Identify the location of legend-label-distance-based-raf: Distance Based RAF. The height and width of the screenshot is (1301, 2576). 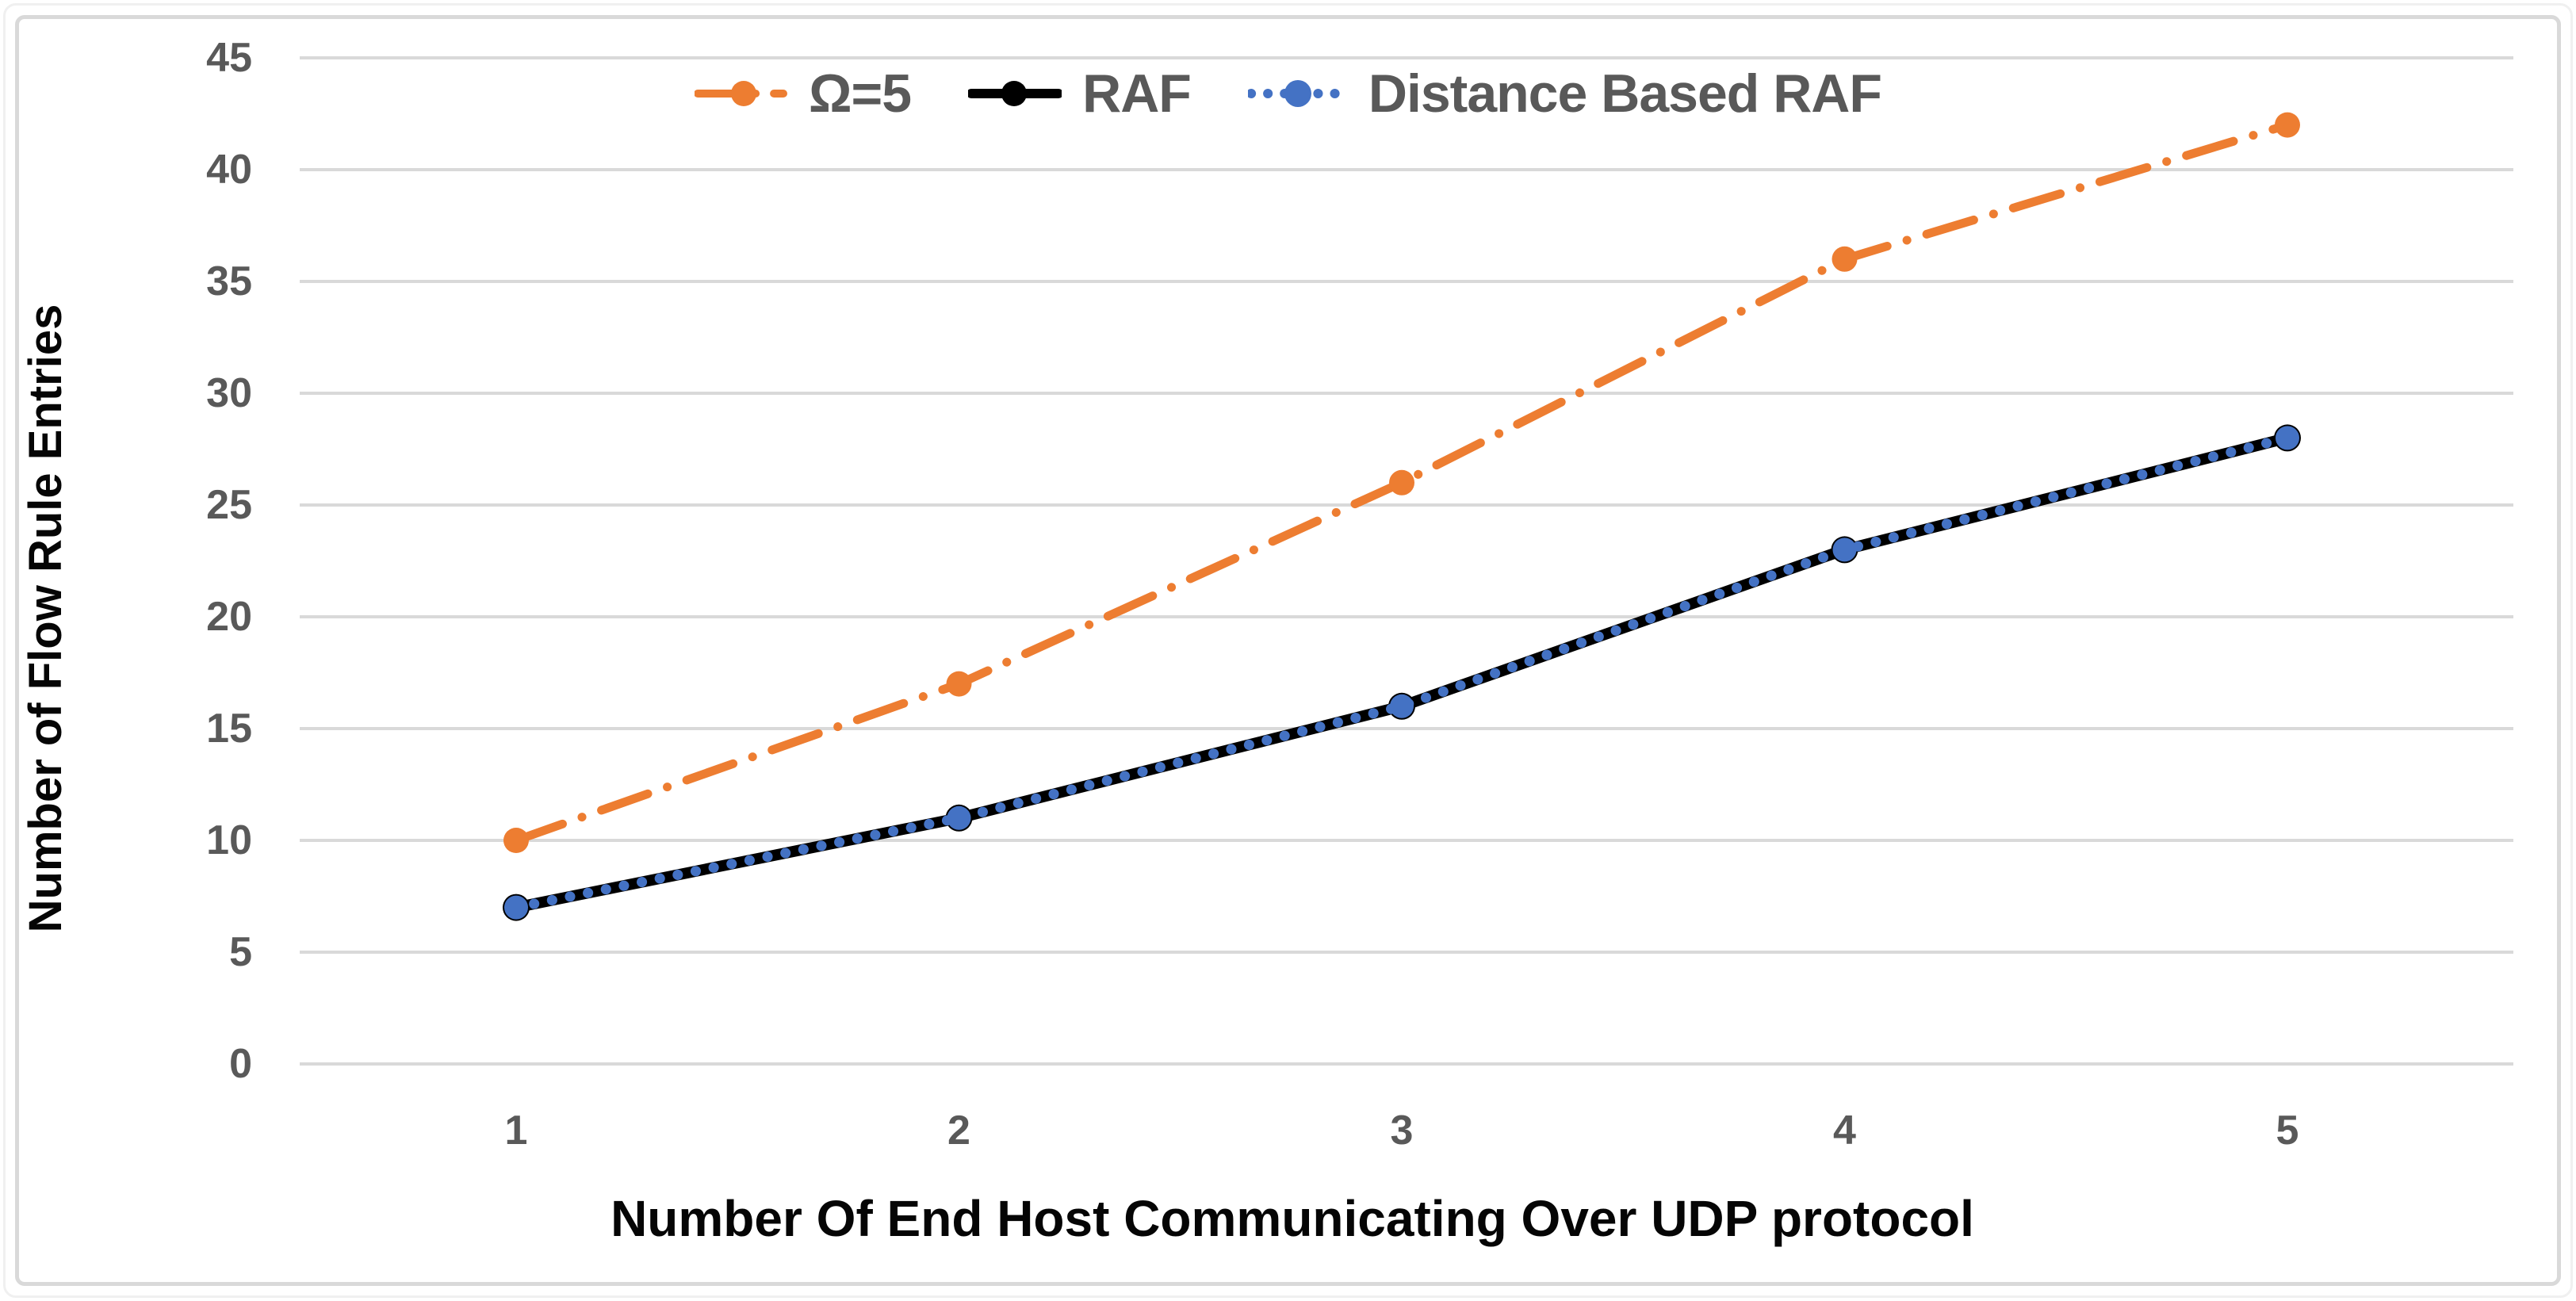
(1625, 93).